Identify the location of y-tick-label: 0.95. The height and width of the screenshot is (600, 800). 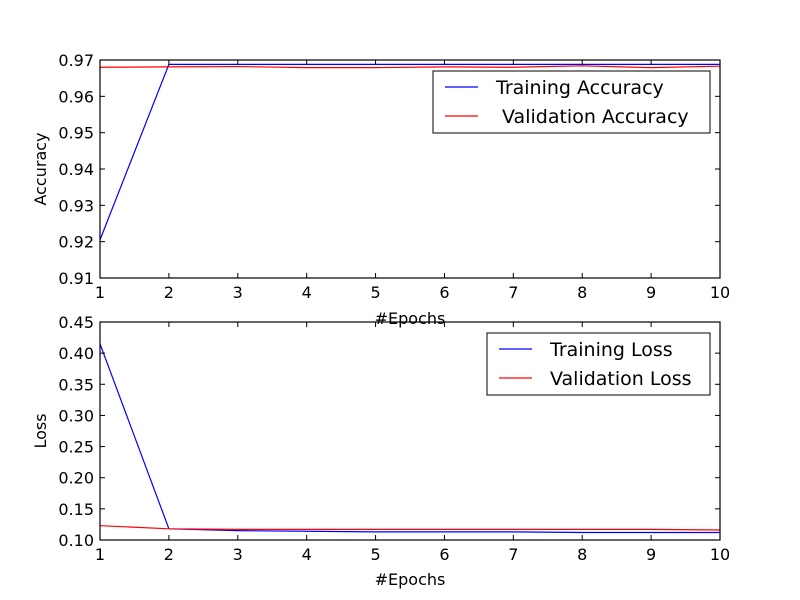
(76, 133).